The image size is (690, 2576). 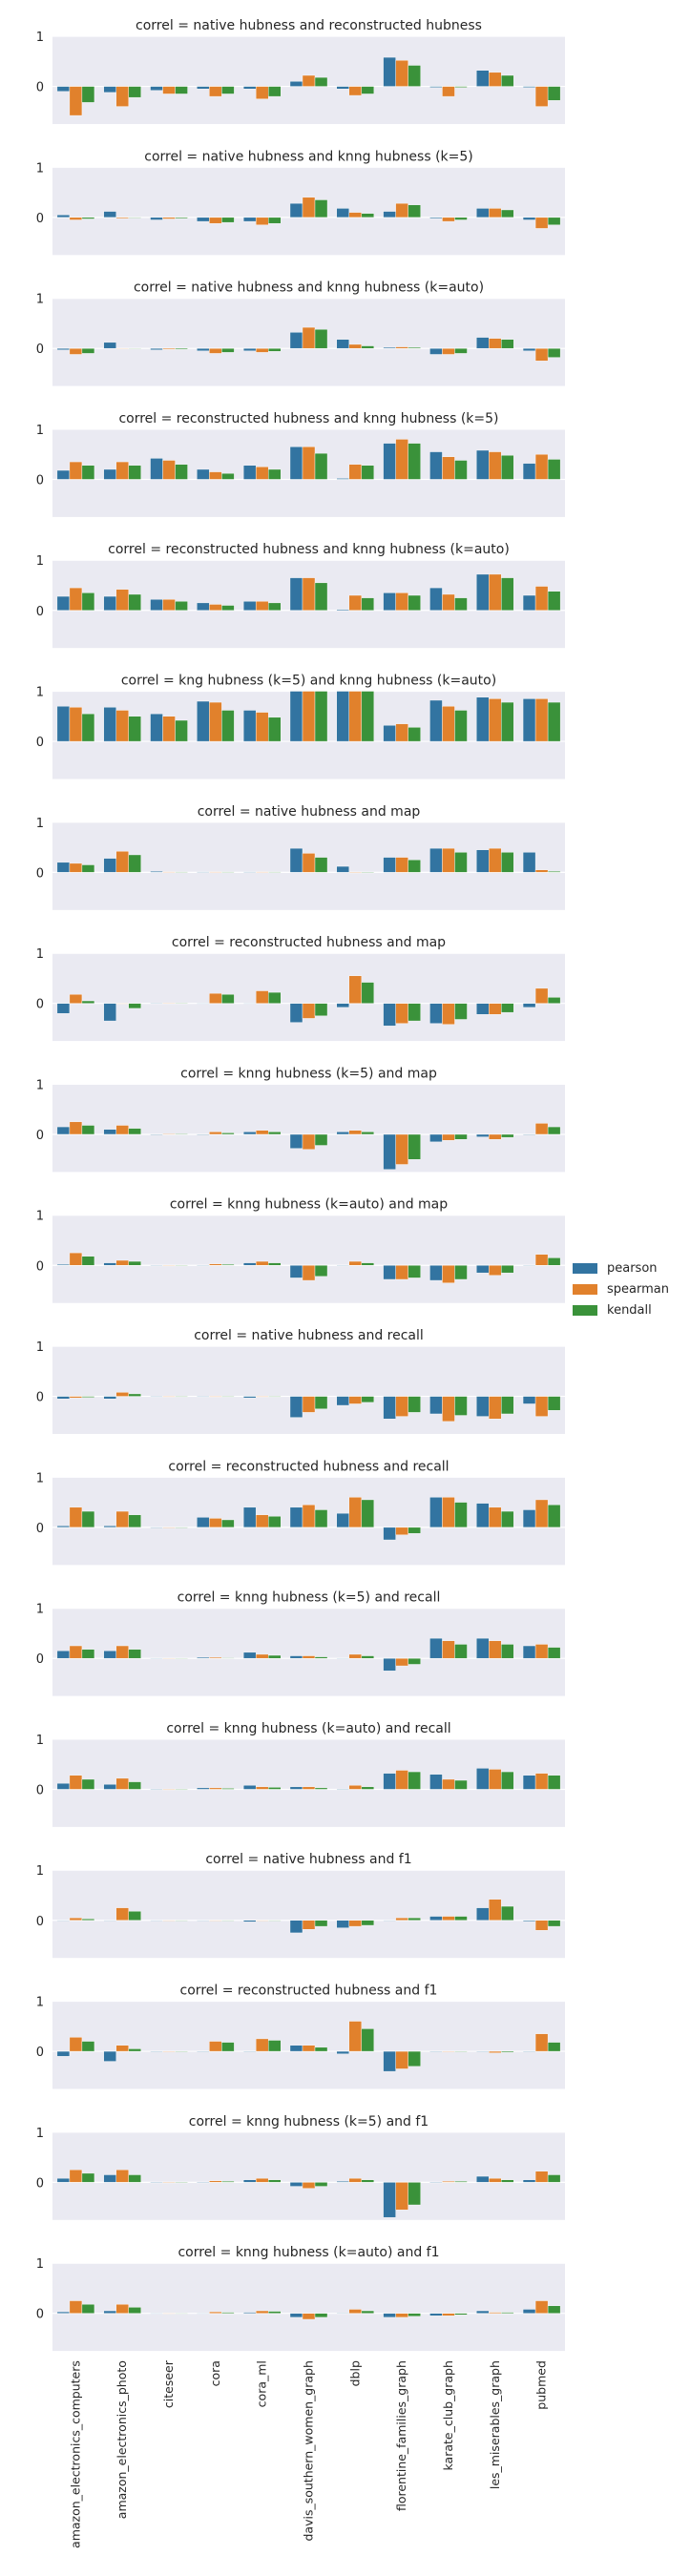 I want to click on x-tick-label: cora_ml, so click(x=262, y=2383).